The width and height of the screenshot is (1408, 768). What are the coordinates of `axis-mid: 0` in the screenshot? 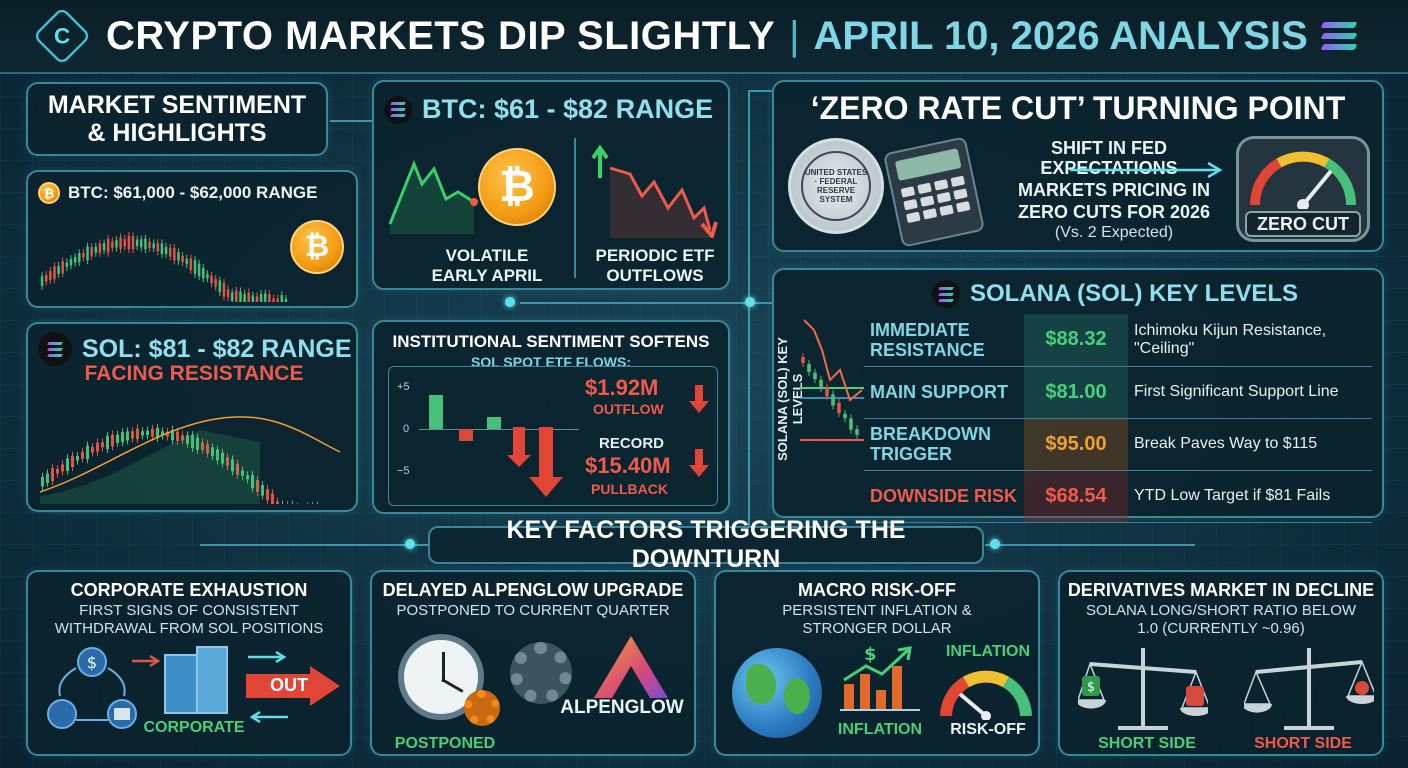 It's located at (406, 429).